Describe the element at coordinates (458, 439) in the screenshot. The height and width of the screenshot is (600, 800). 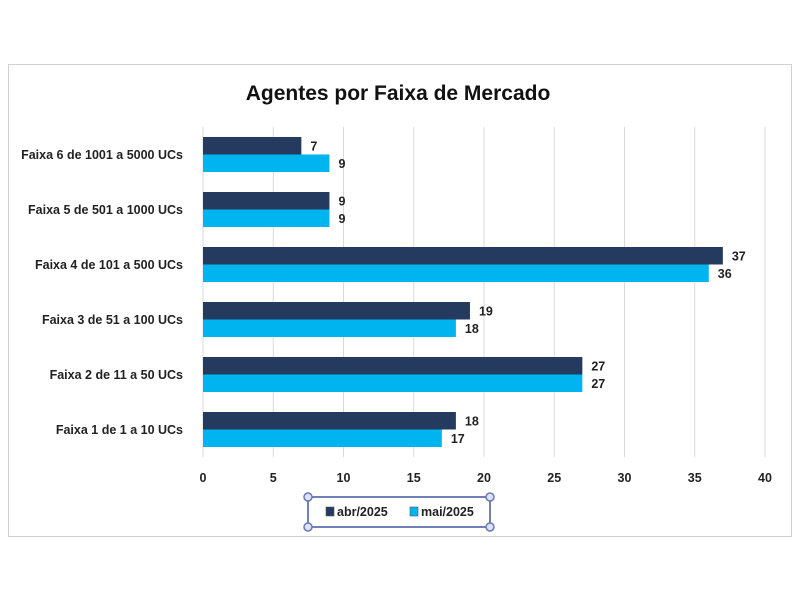
I see `data-label: 17` at that location.